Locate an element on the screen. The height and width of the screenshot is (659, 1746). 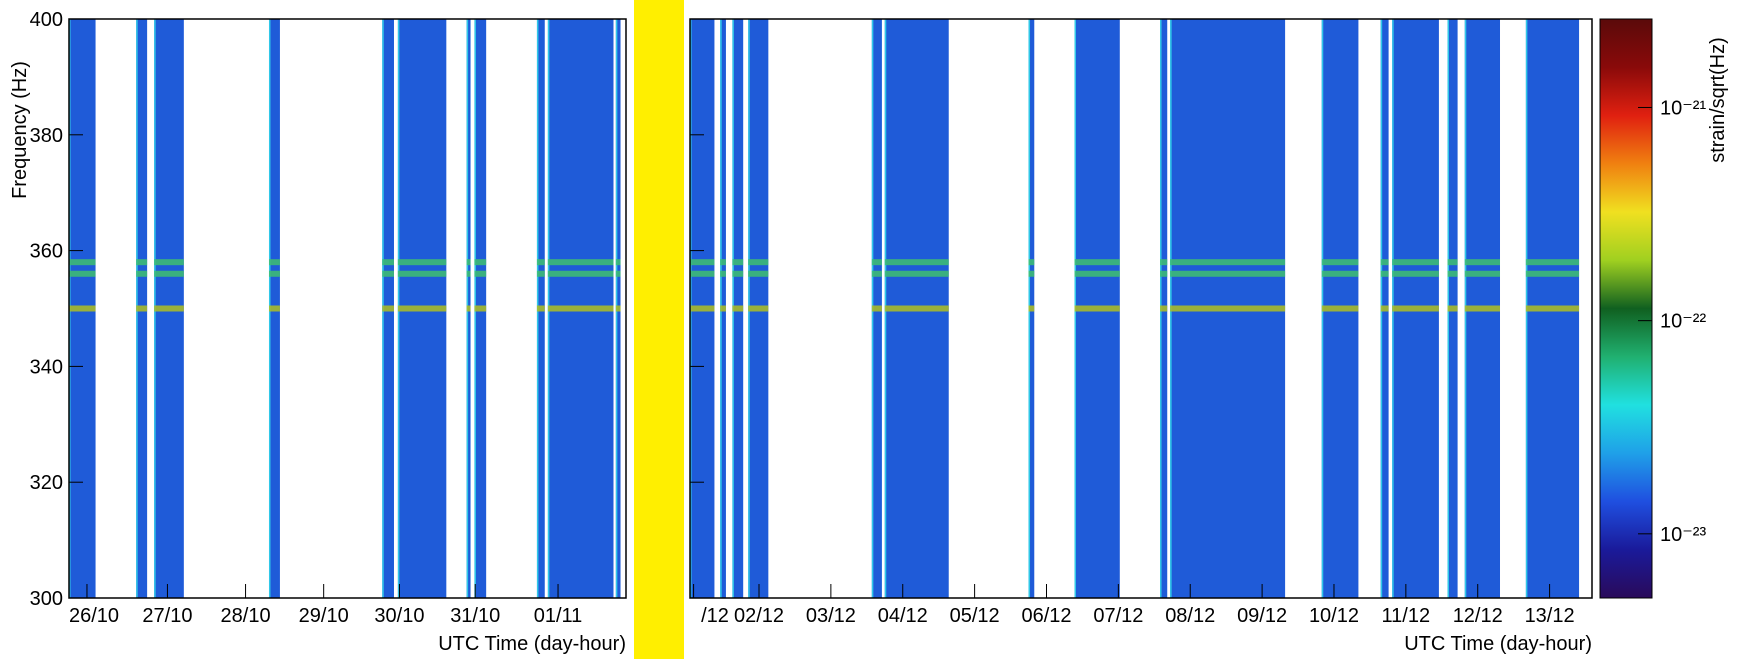
y-tick-label: 360 is located at coordinates (46, 252).